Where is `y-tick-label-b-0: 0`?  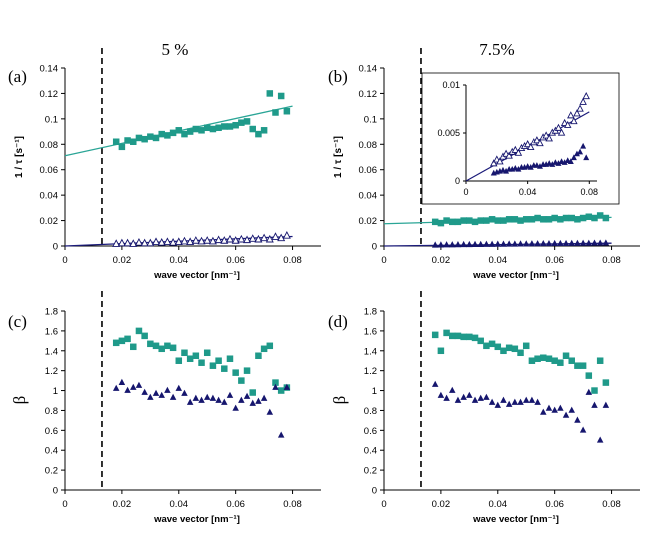 y-tick-label-b-0: 0 is located at coordinates (374, 247).